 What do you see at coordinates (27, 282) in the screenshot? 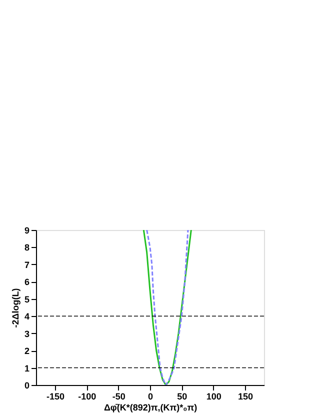
I see `y-tick-label: 6` at bounding box center [27, 282].